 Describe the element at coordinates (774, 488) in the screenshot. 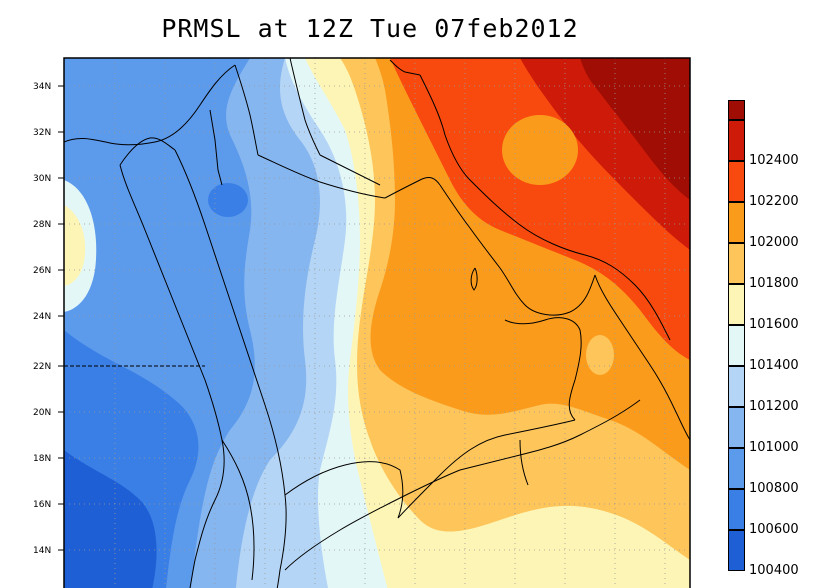

I see `legend-label: 100800` at that location.